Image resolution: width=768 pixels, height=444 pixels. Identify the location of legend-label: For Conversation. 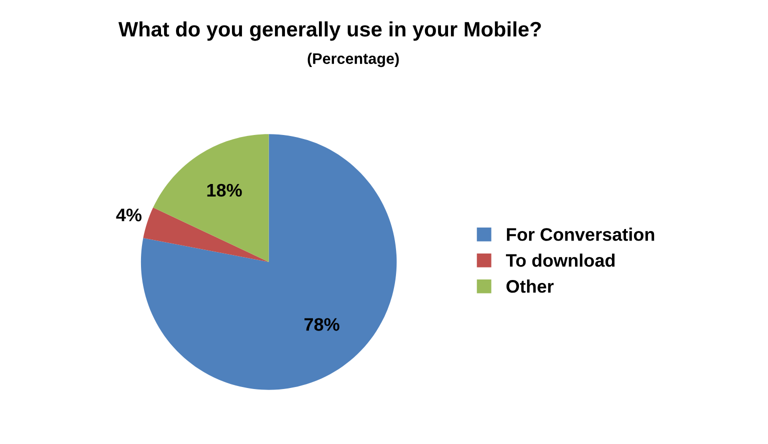
(580, 234).